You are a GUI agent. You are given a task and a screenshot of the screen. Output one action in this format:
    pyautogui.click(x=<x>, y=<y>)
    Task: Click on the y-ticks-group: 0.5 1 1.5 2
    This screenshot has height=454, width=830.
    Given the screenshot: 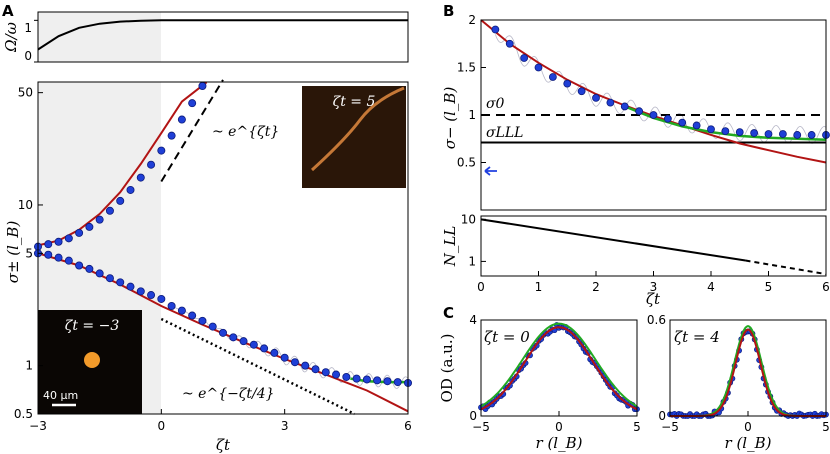 What is the action you would take?
    pyautogui.click(x=471, y=91)
    